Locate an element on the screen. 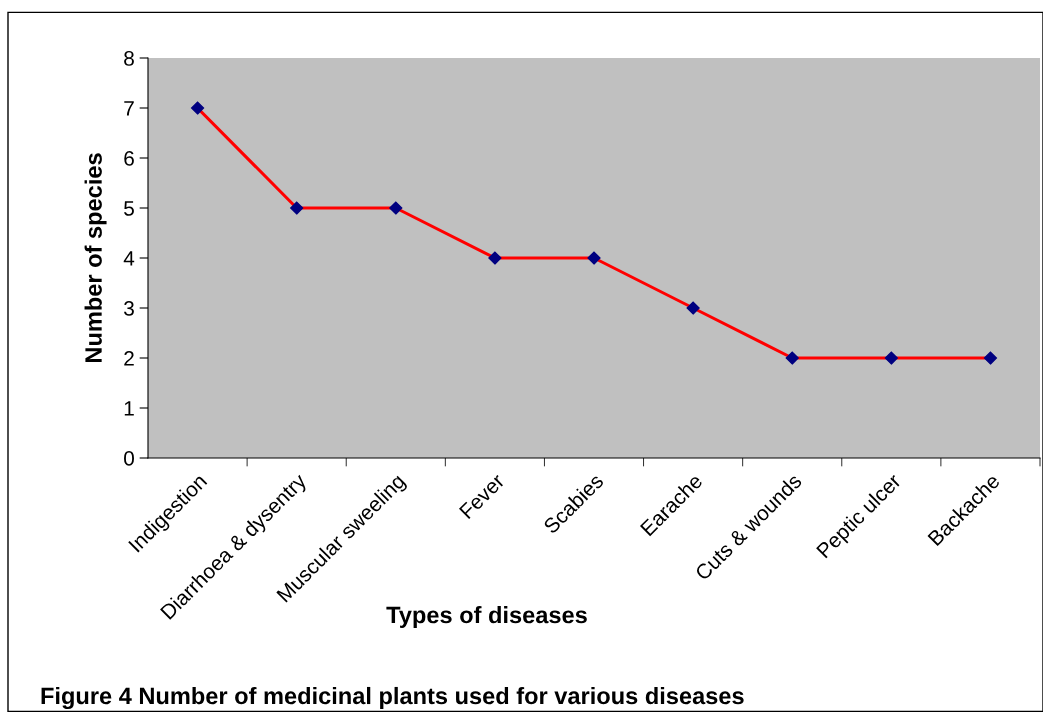 The height and width of the screenshot is (715, 1043). y-tick-label: 0 is located at coordinates (129, 458).